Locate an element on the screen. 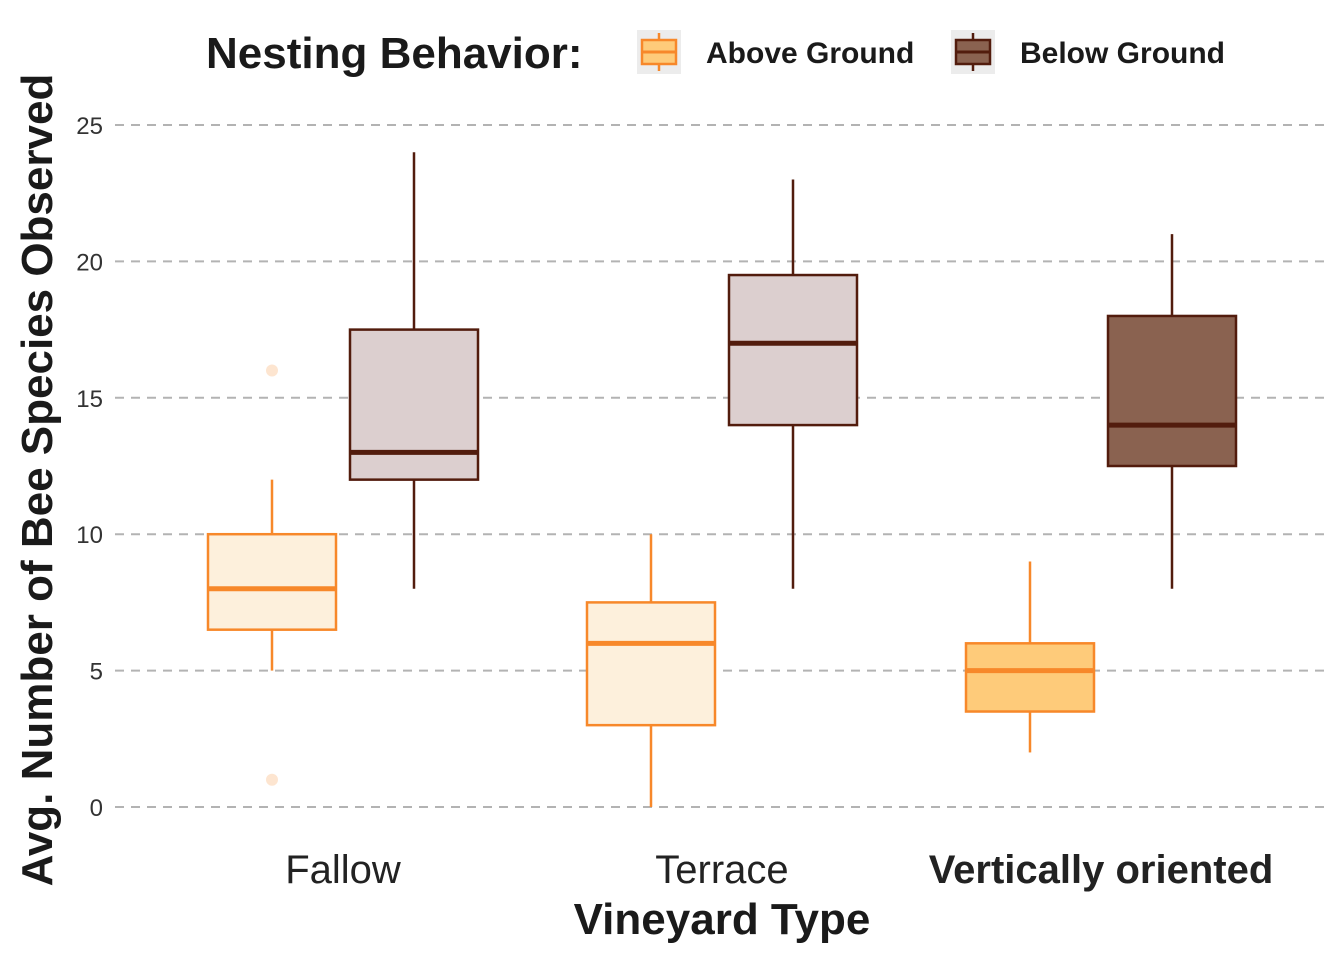 This screenshot has height=960, width=1344. y-tick-label: 15 is located at coordinates (89, 399).